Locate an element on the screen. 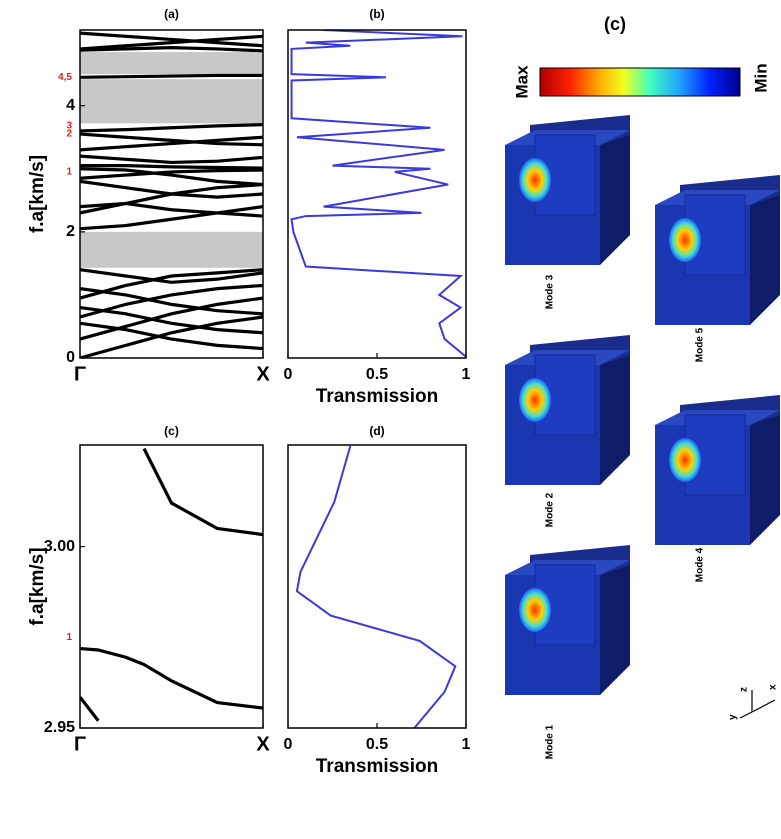 Image resolution: width=781 pixels, height=839 pixels. y-tick-label: 0 is located at coordinates (70, 357).